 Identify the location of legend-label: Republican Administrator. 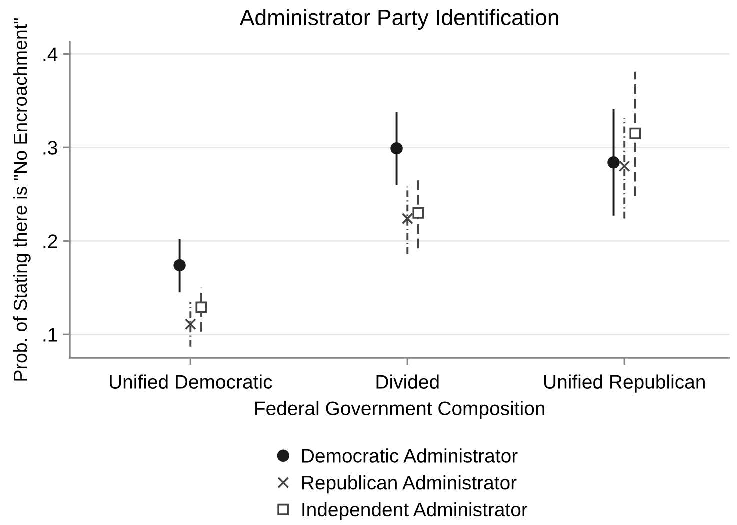
(409, 485).